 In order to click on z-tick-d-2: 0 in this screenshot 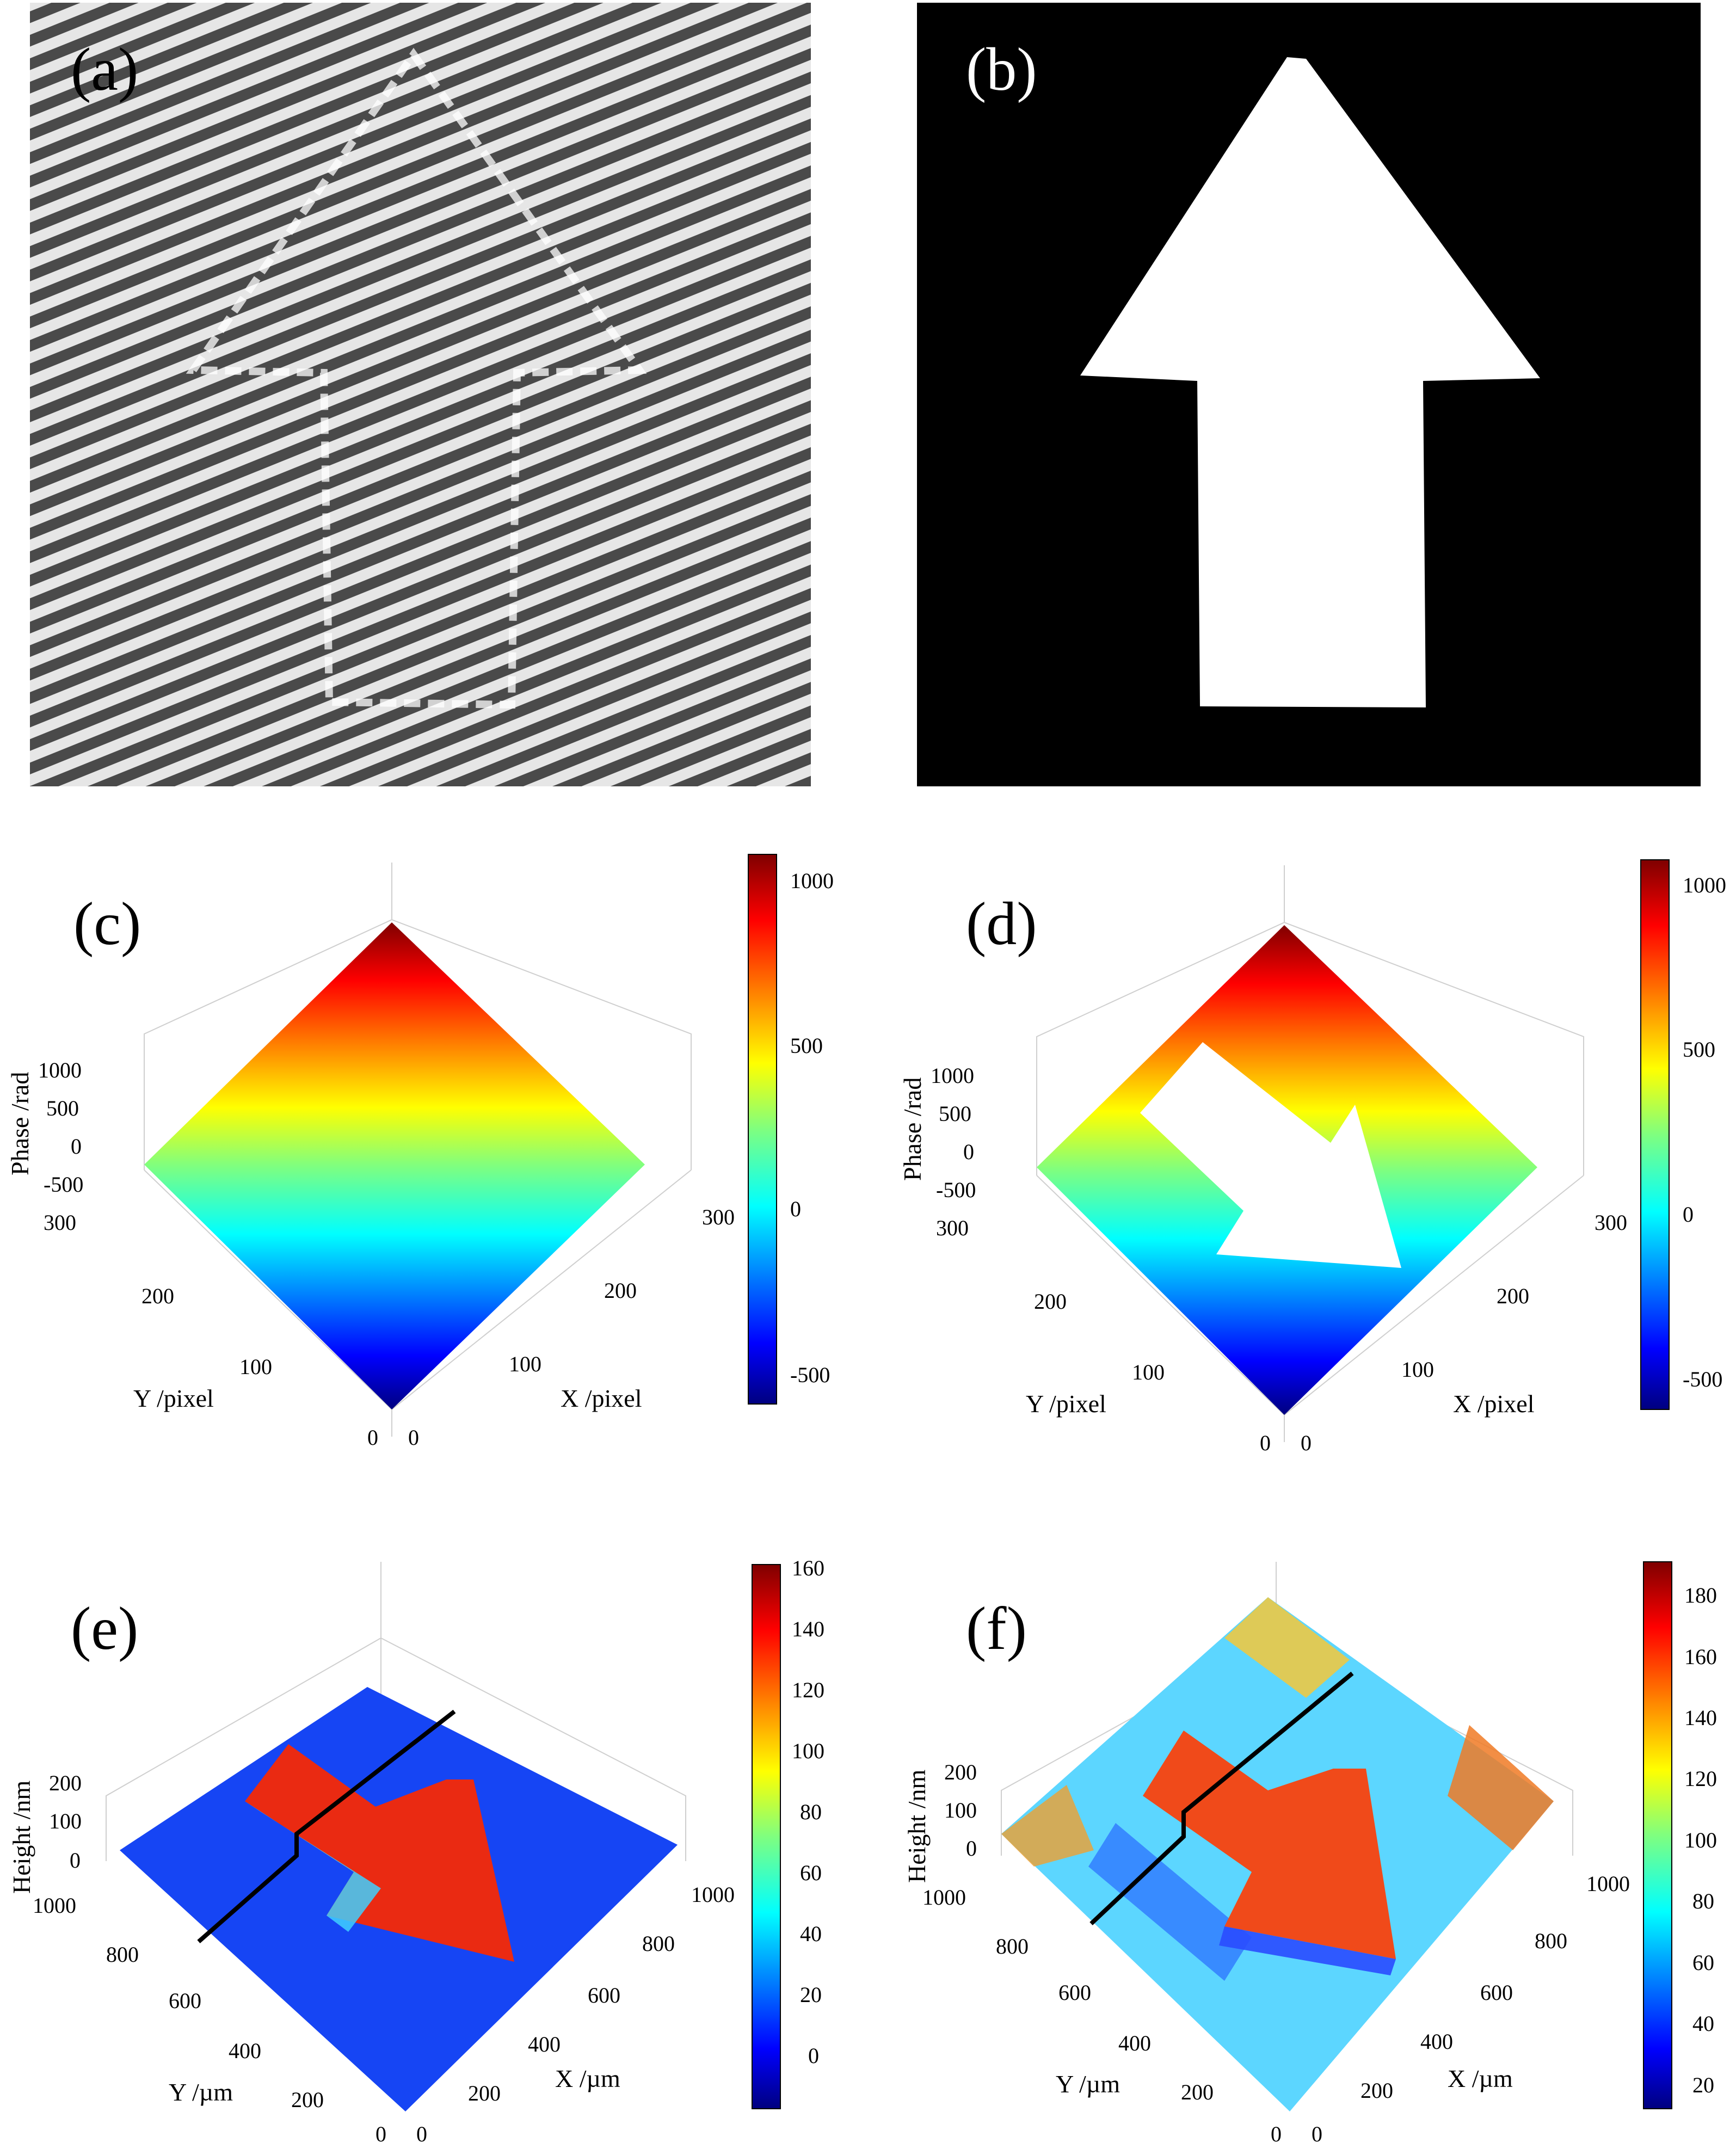, I will do `click(968, 1152)`.